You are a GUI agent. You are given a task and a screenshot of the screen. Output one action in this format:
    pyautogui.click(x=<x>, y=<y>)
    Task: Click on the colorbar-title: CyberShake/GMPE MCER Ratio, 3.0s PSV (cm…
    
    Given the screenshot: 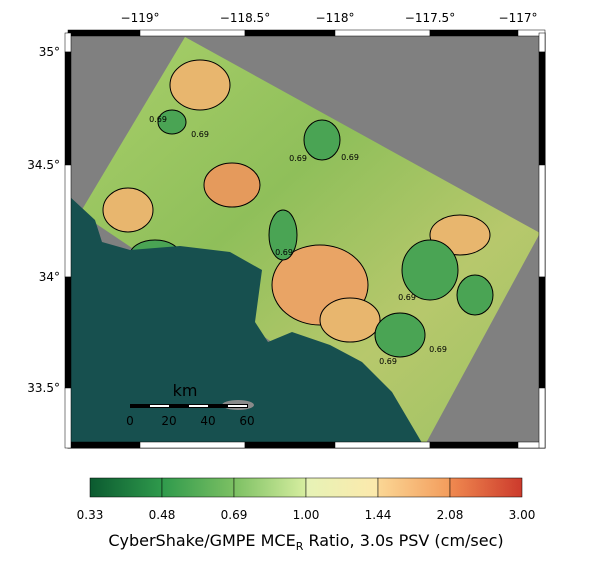 What is the action you would take?
    pyautogui.click(x=305, y=542)
    